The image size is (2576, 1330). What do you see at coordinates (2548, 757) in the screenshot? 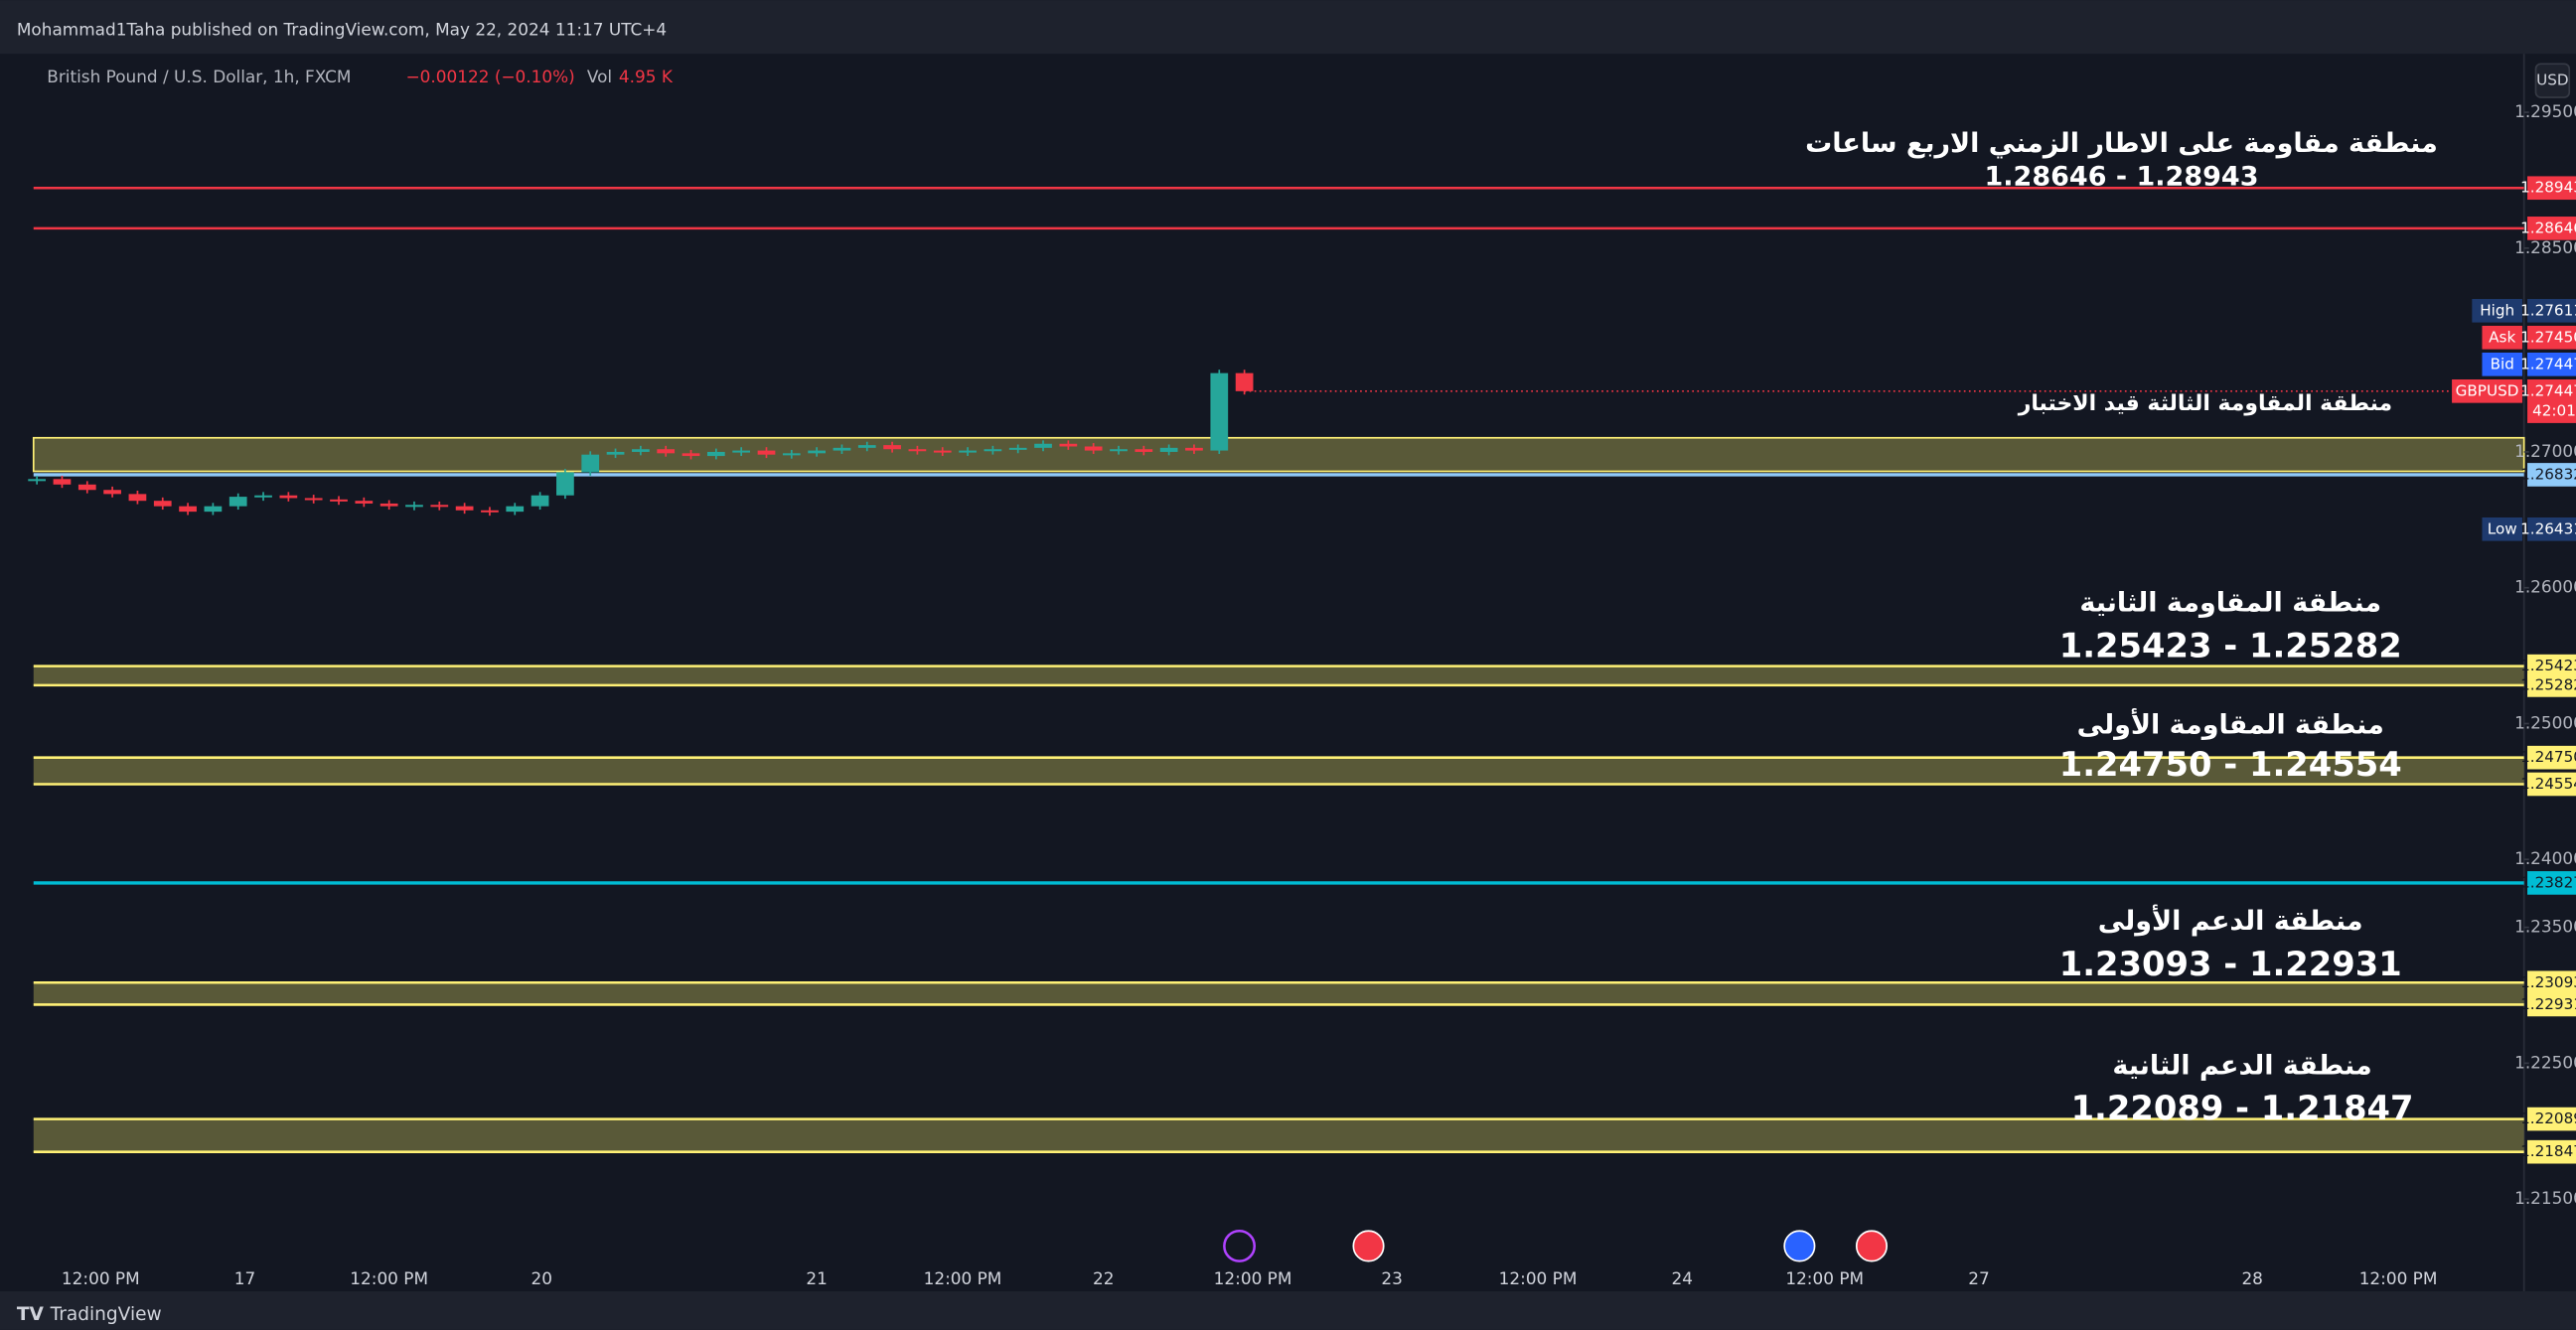
I see `price-tag-label: 1.24750` at bounding box center [2548, 757].